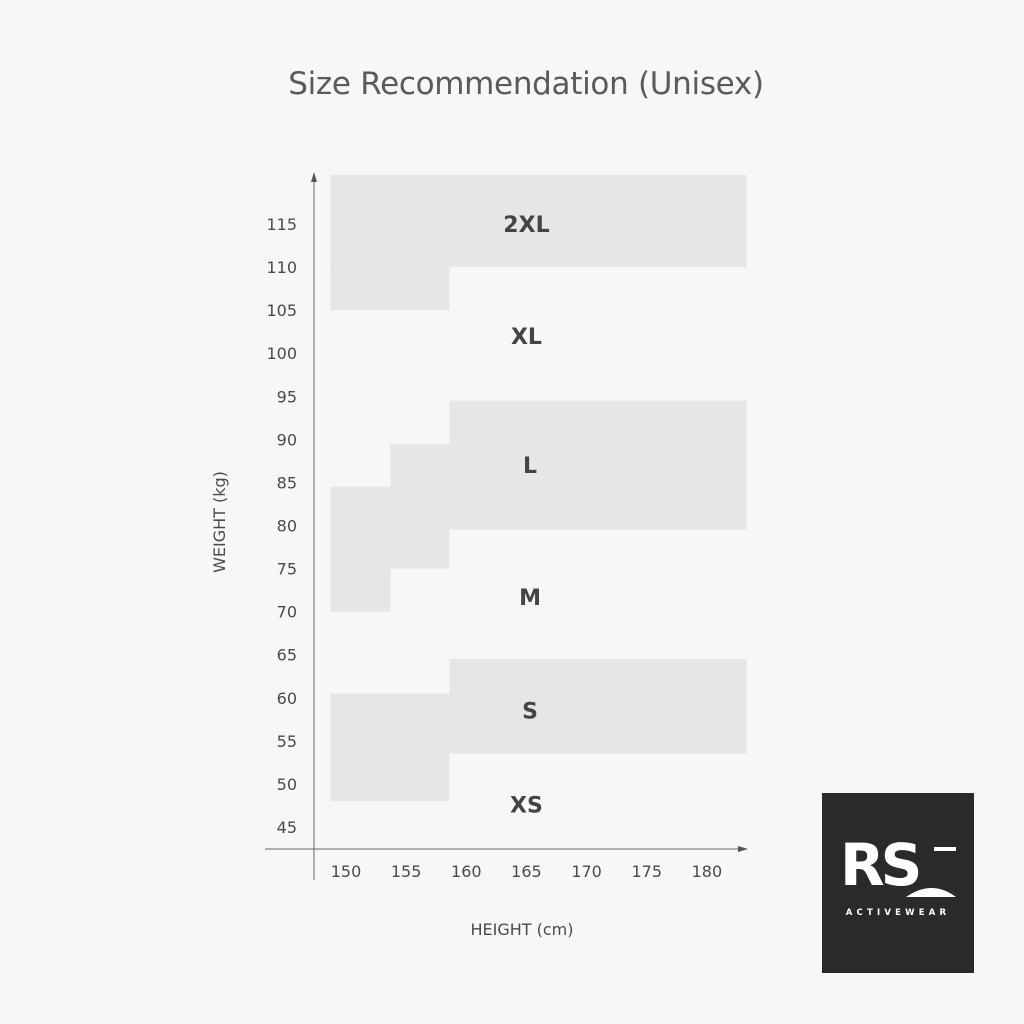 The height and width of the screenshot is (1024, 1024). Describe the element at coordinates (898, 913) in the screenshot. I see `svg-text: ACTIVEWEAR` at that location.